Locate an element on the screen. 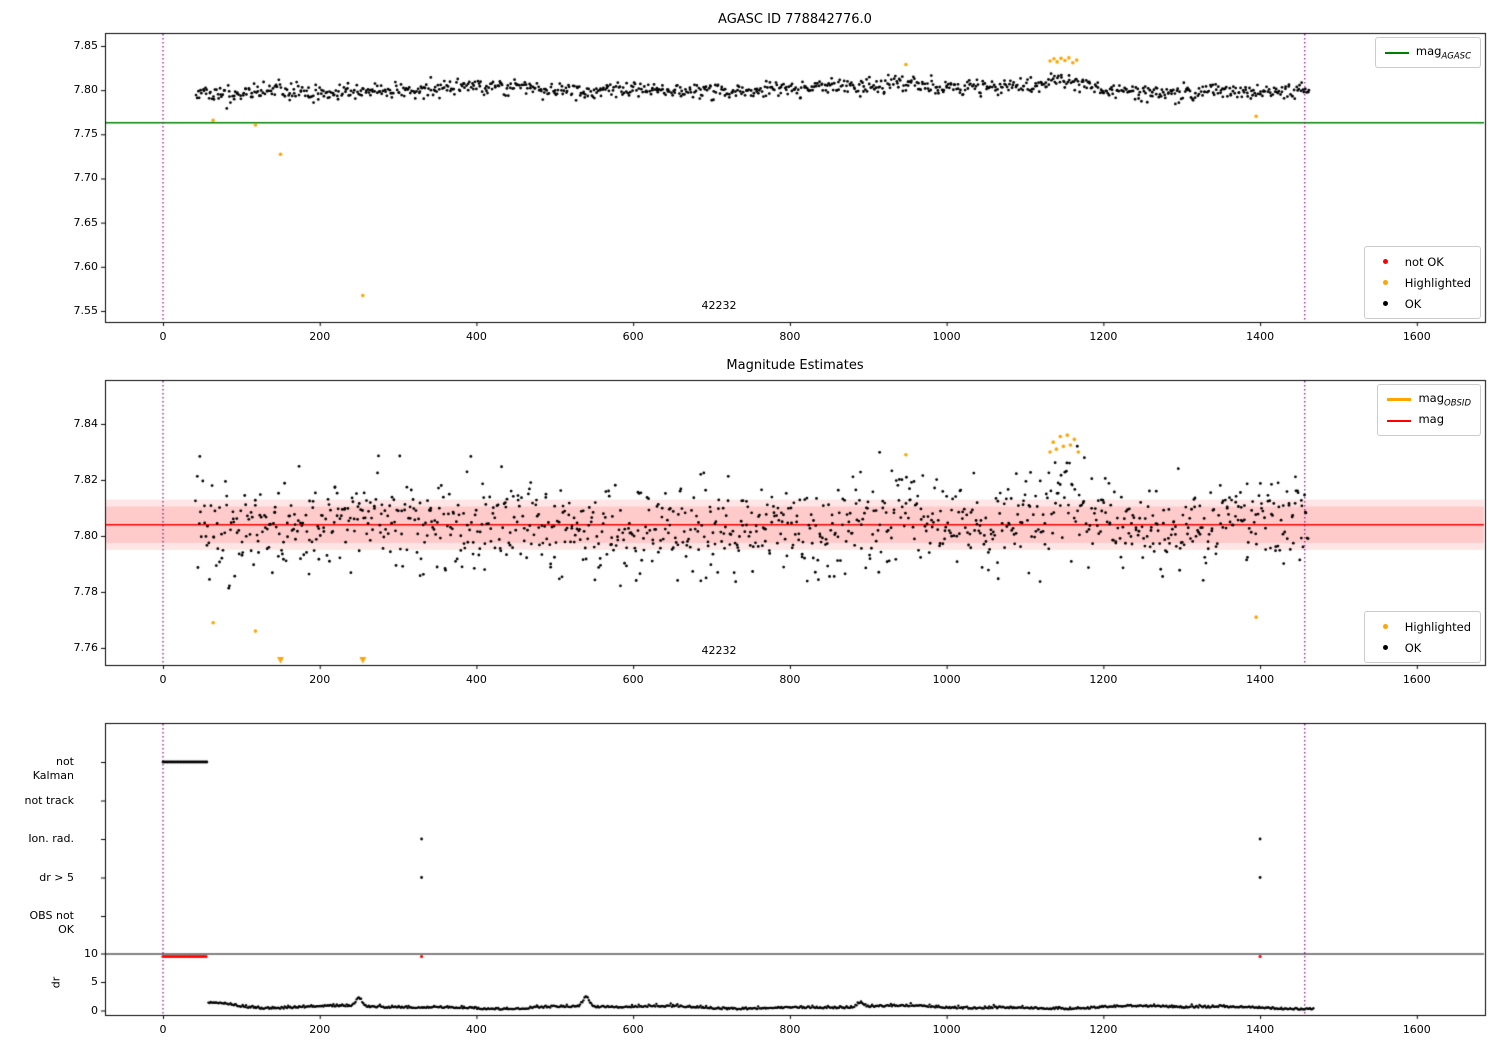 Image resolution: width=1500 pixels, height=1050 pixels. plot1-obsid-annotation: 42232 is located at coordinates (719, 305).